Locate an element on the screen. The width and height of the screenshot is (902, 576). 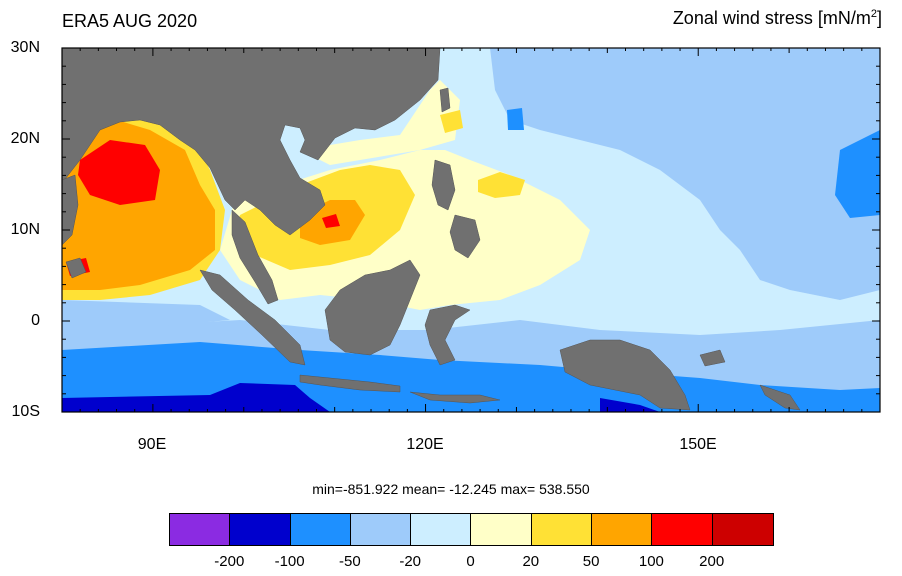
land-malay-peninsula is located at coordinates (255, 257).